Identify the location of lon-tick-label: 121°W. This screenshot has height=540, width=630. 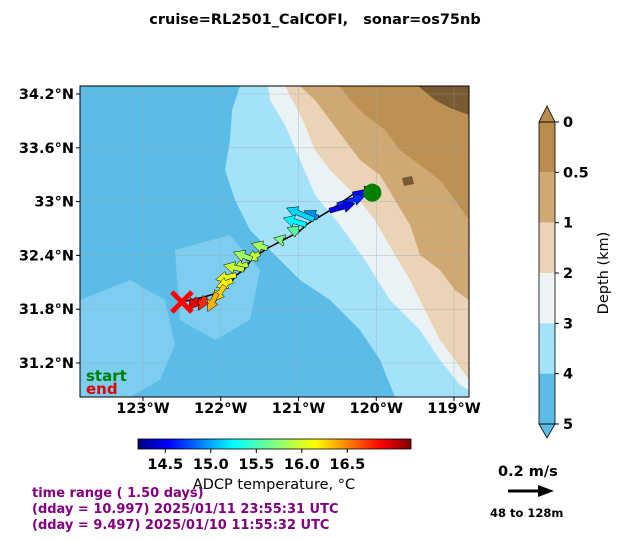
(299, 409).